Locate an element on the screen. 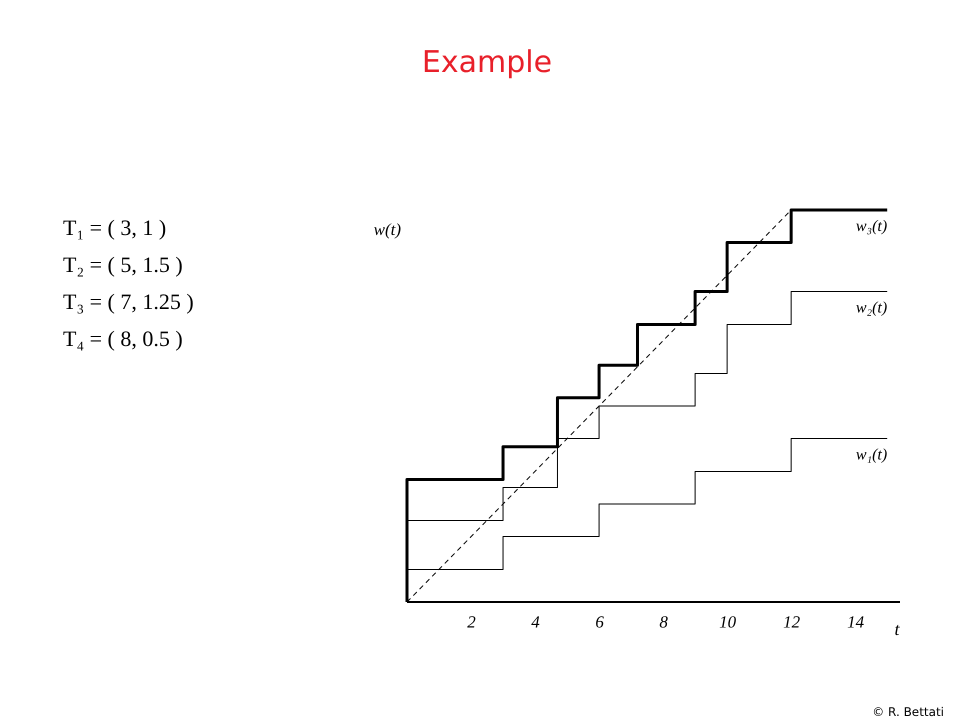 The image size is (956, 723). text: T₃ = ( 7, 1.25 ) is located at coordinates (128, 301).